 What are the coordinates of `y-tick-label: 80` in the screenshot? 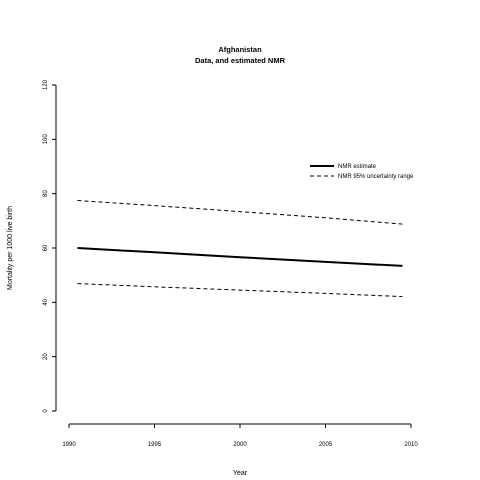 It's located at (46, 193).